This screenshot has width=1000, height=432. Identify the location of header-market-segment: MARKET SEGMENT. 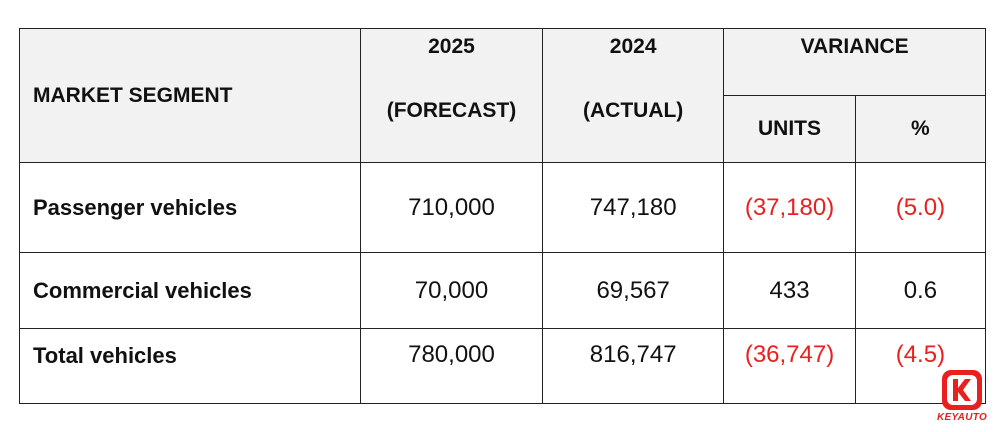
(190, 95).